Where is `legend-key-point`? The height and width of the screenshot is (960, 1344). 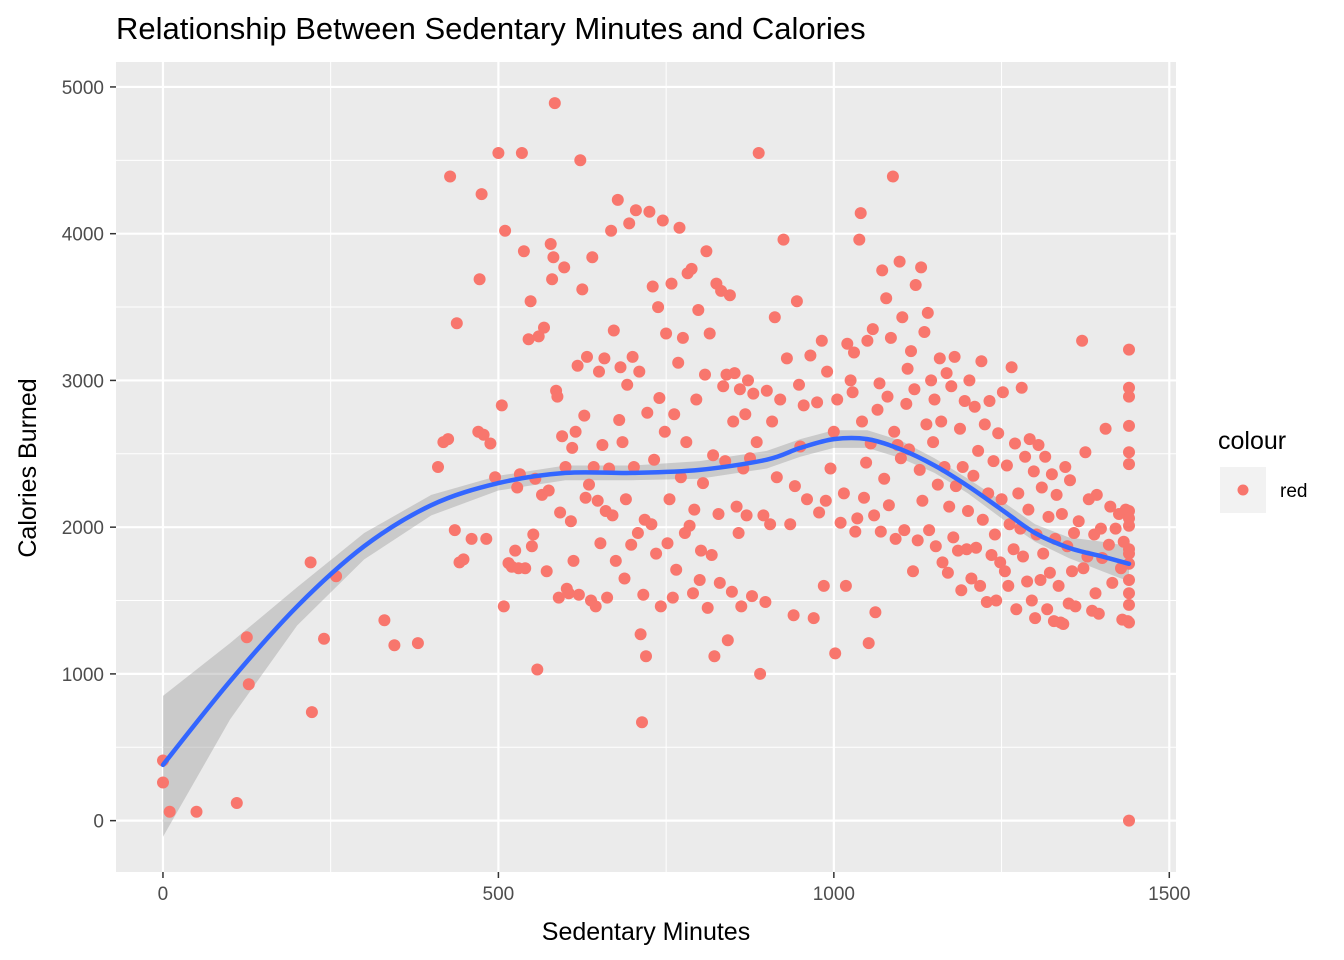 legend-key-point is located at coordinates (1243, 490).